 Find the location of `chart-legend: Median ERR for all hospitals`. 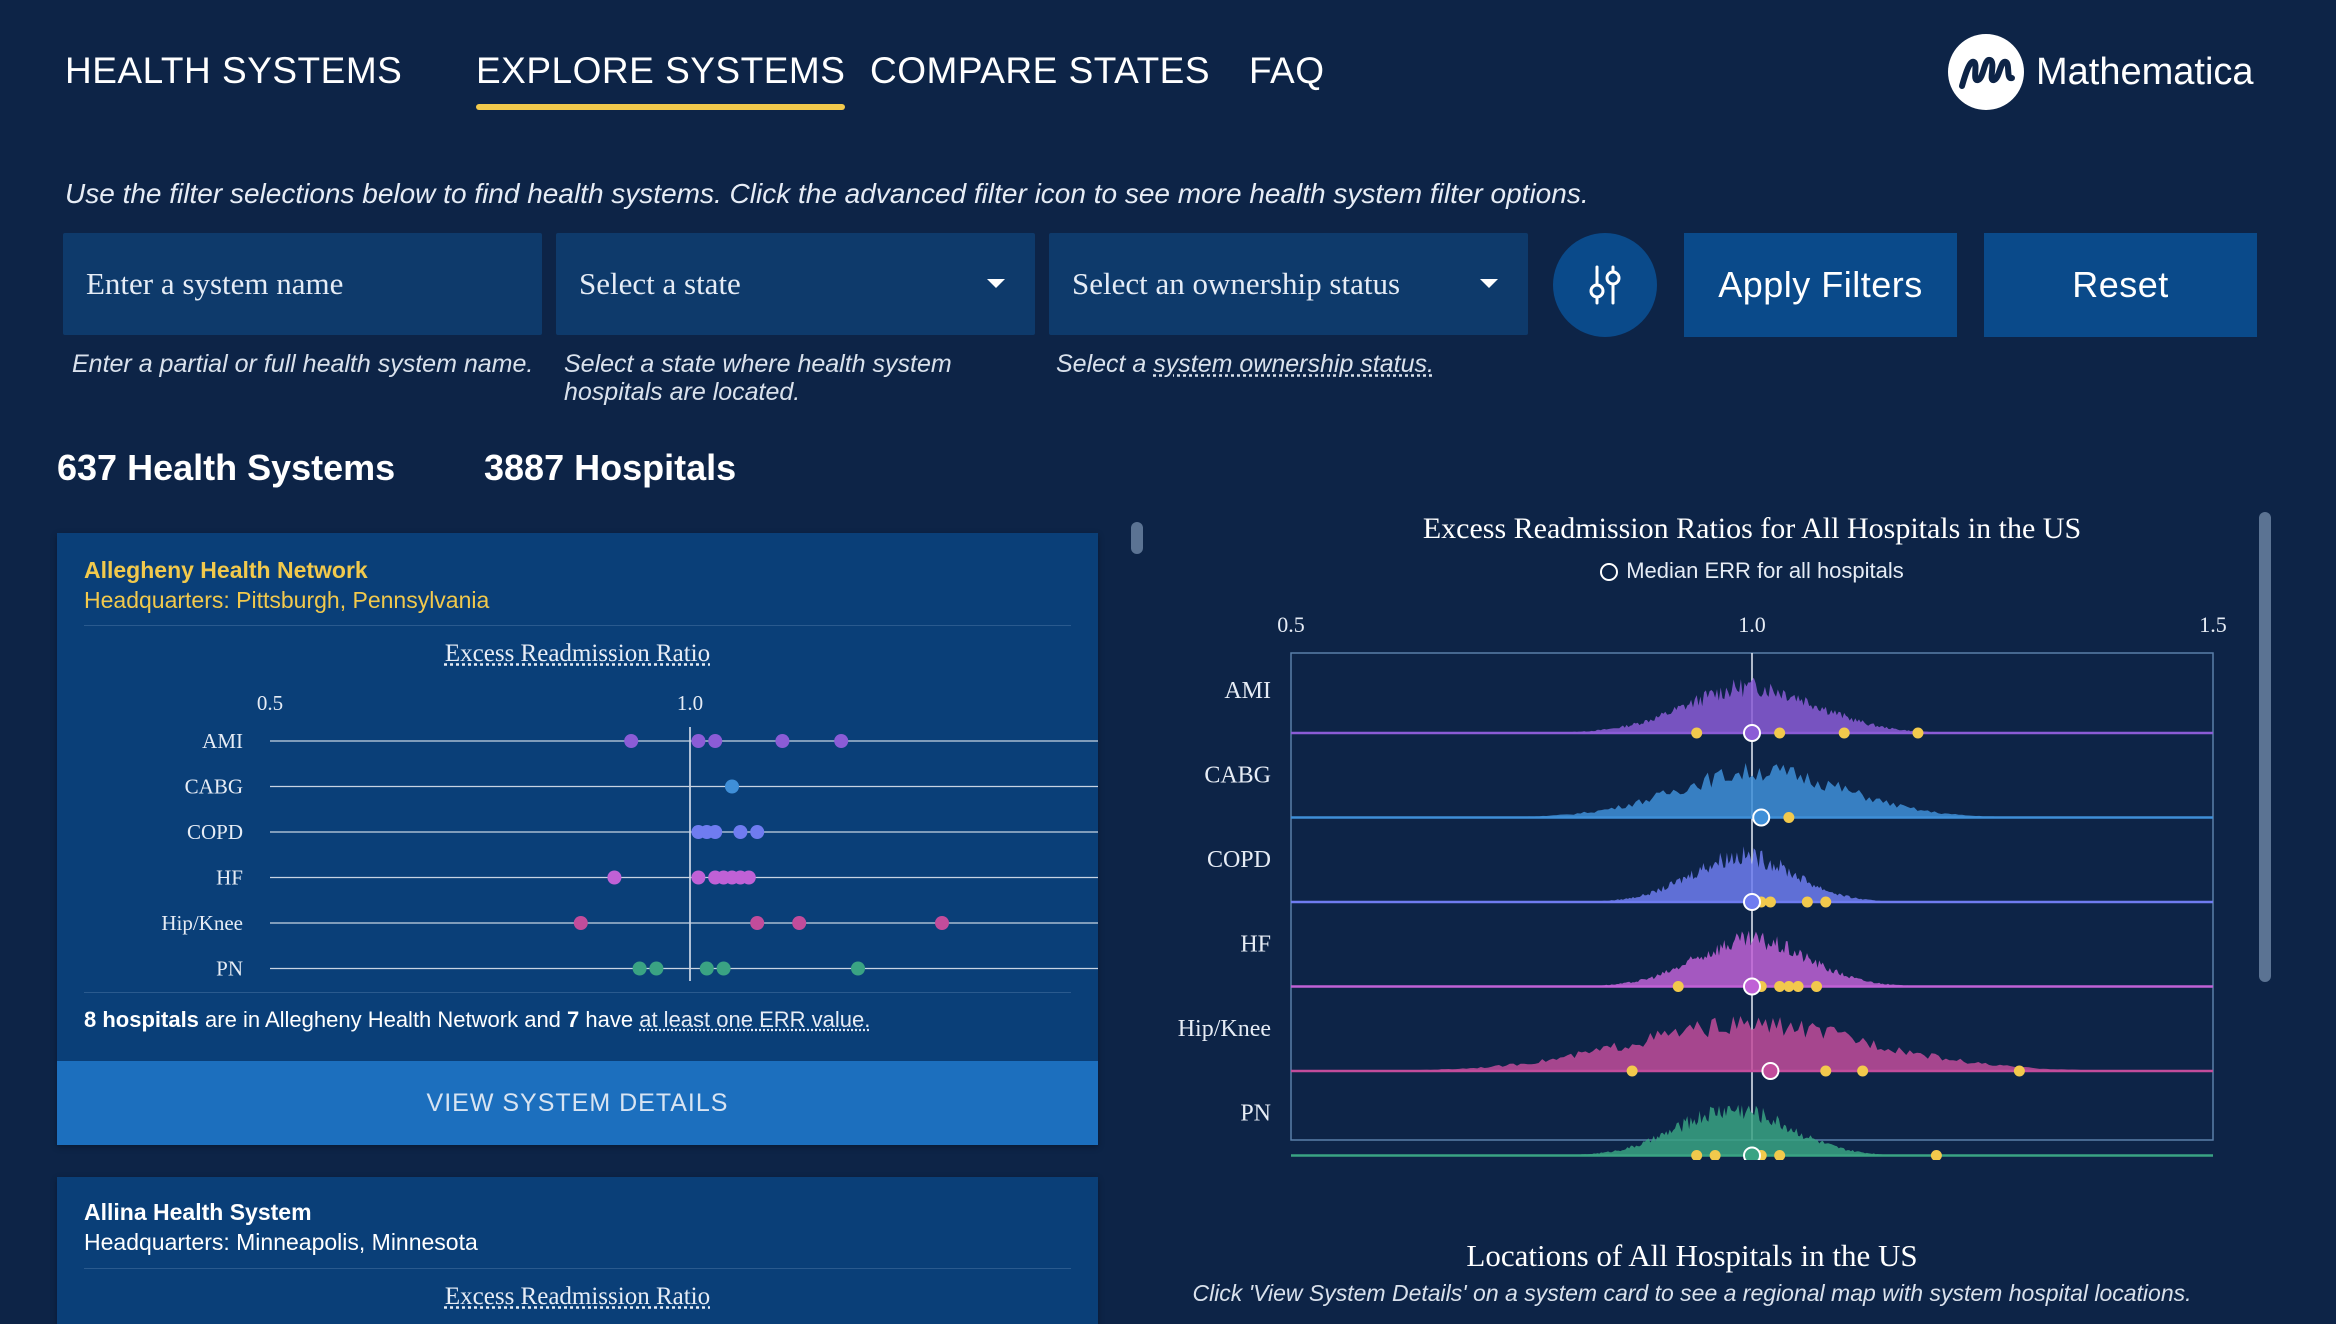

chart-legend: Median ERR for all hospitals is located at coordinates (1738, 571).